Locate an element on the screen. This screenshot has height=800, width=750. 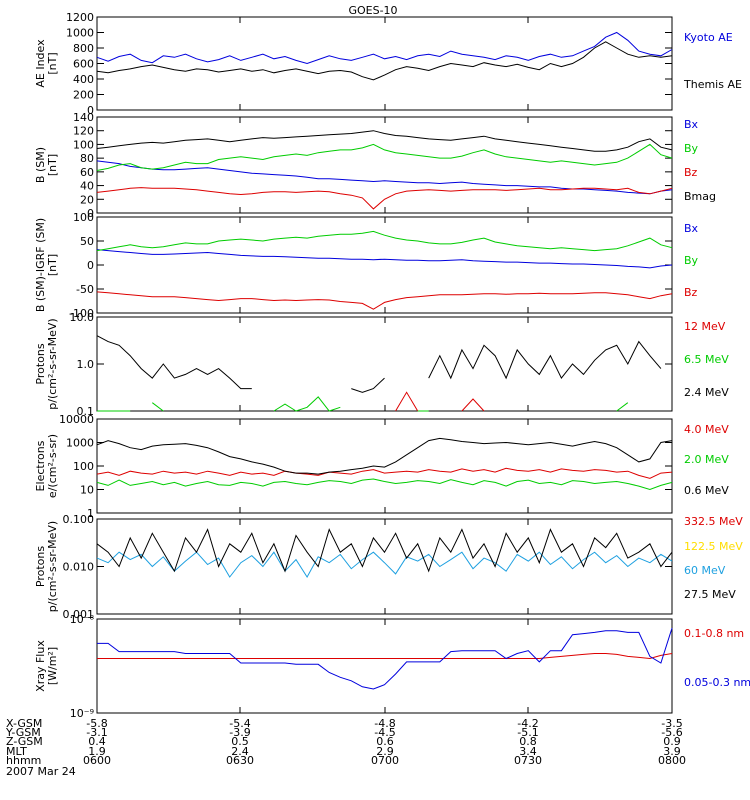
panel-3-frame is located at coordinates (384, 265).